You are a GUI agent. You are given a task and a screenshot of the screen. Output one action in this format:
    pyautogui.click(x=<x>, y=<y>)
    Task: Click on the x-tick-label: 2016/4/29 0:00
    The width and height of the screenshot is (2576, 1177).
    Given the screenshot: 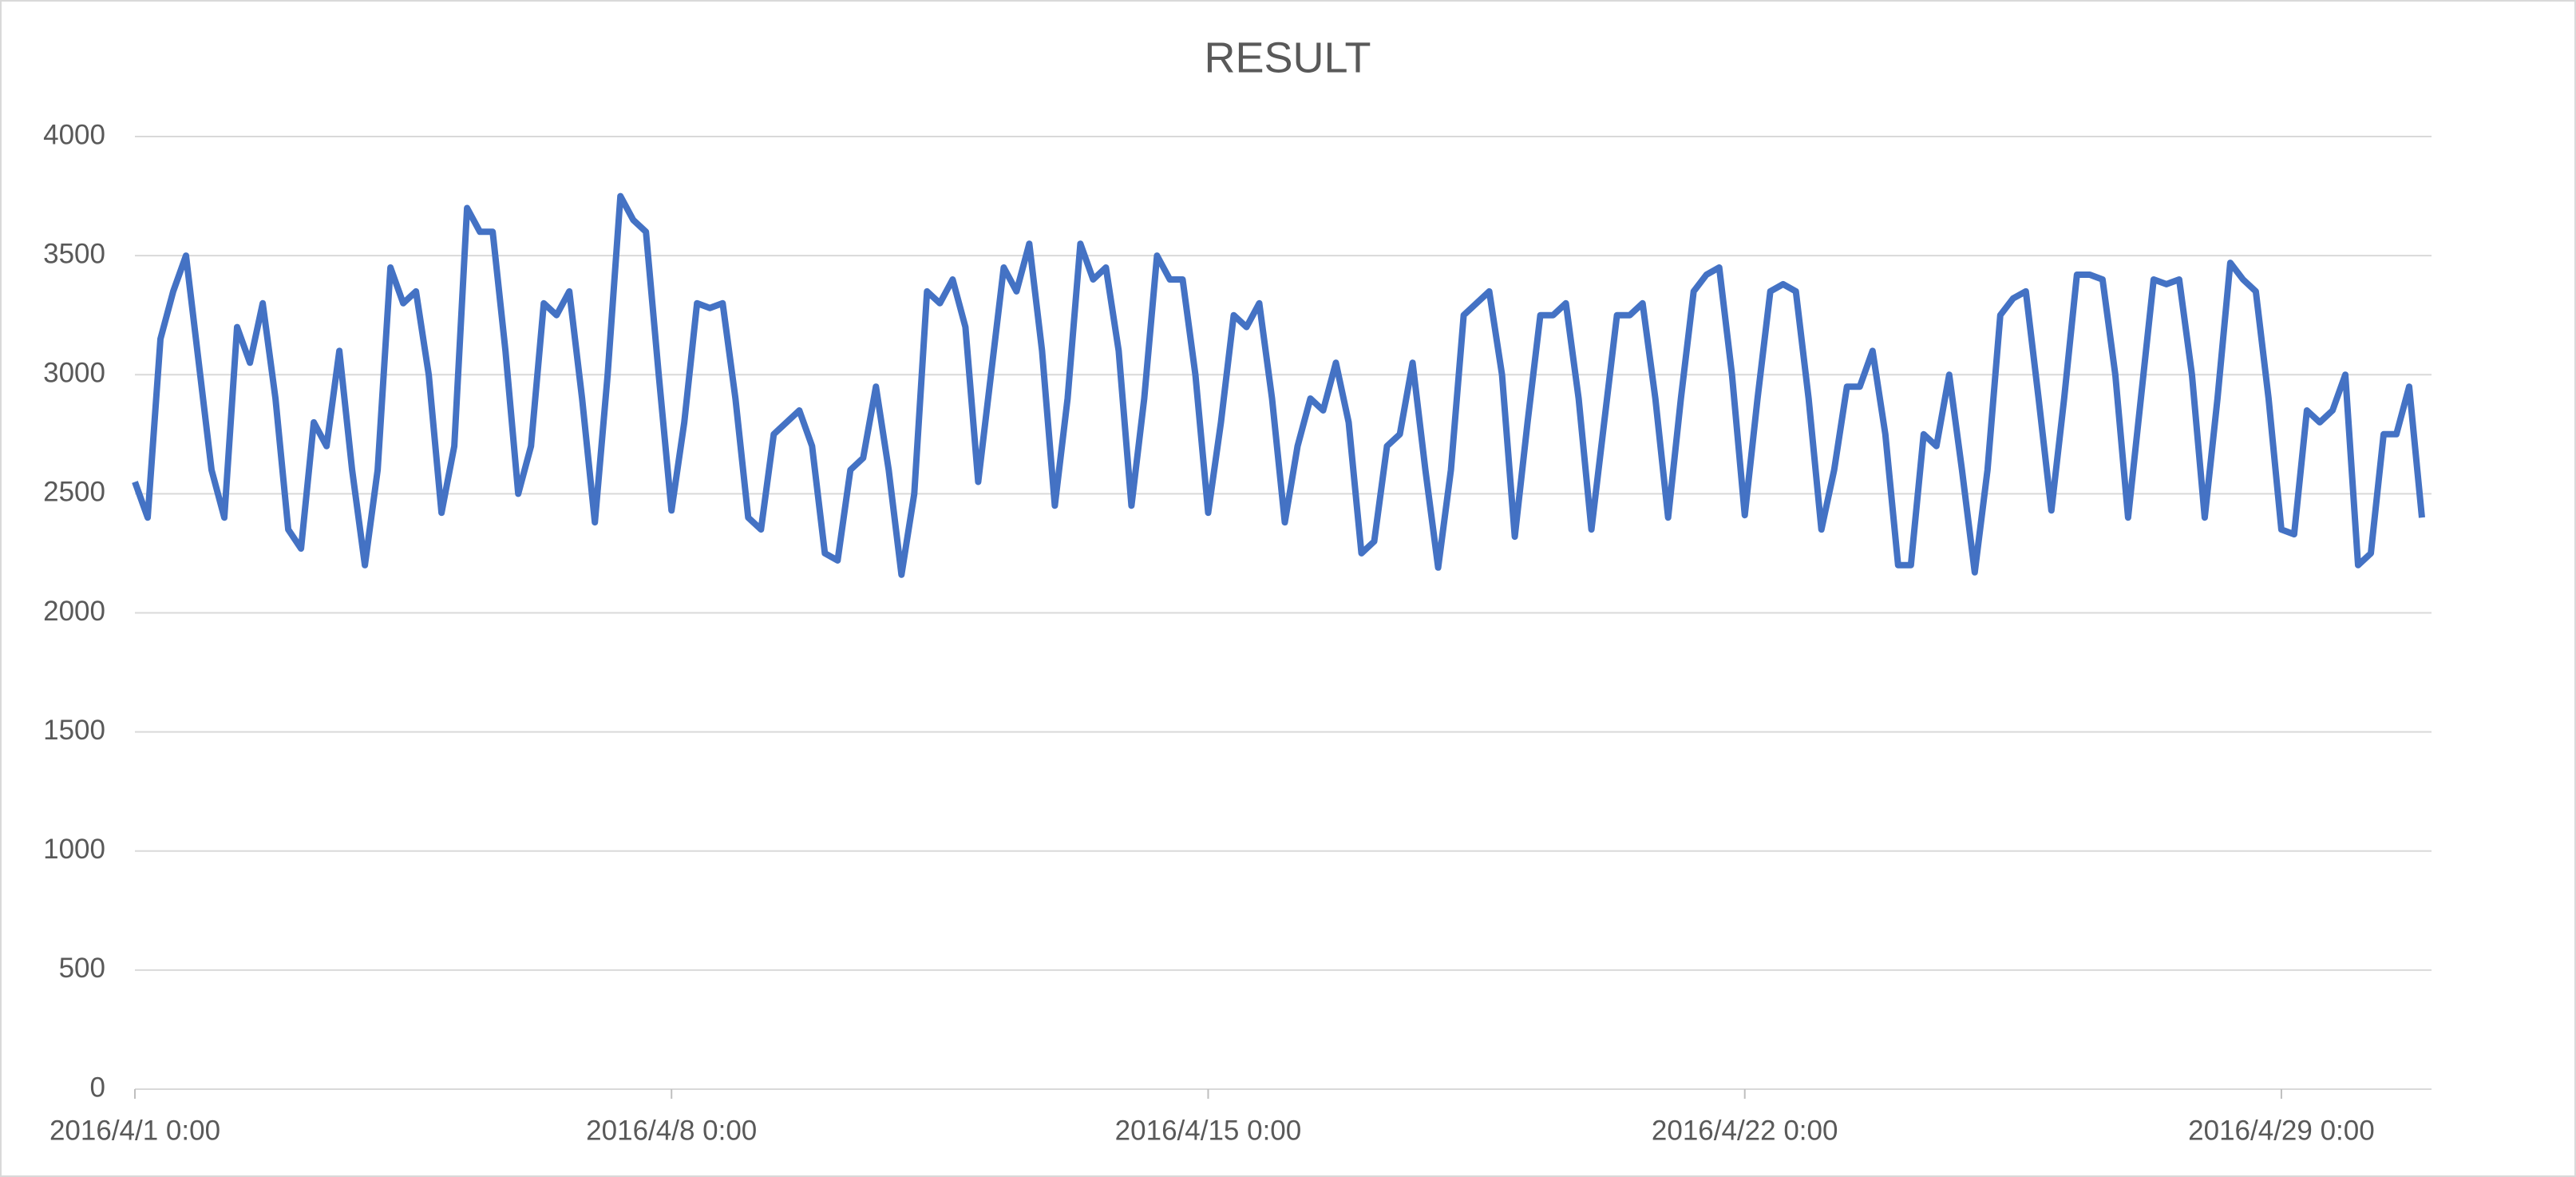 What is the action you would take?
    pyautogui.click(x=2281, y=1130)
    